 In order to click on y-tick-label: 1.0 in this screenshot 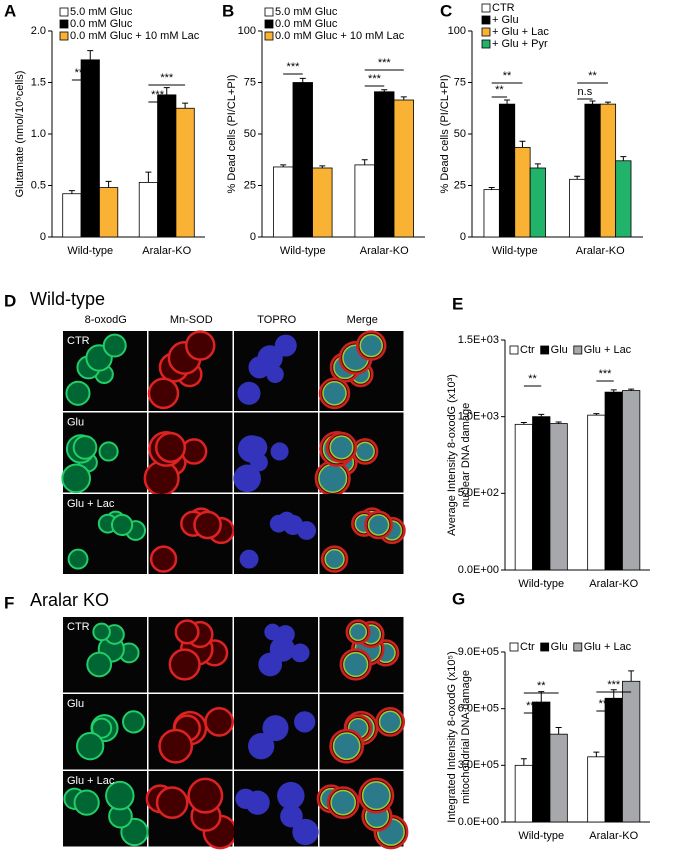, I will do `click(38, 134)`.